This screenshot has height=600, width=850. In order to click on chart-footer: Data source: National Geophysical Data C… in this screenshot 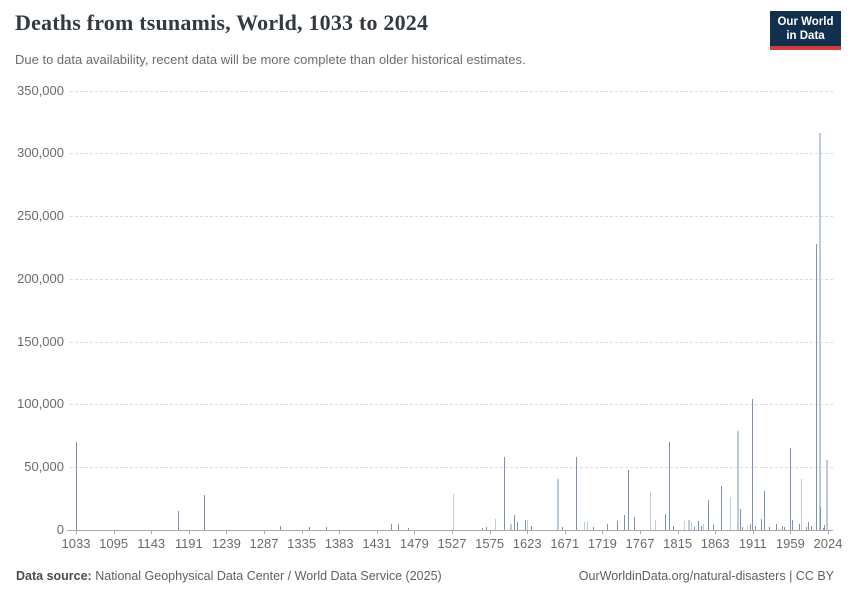, I will do `click(425, 576)`.